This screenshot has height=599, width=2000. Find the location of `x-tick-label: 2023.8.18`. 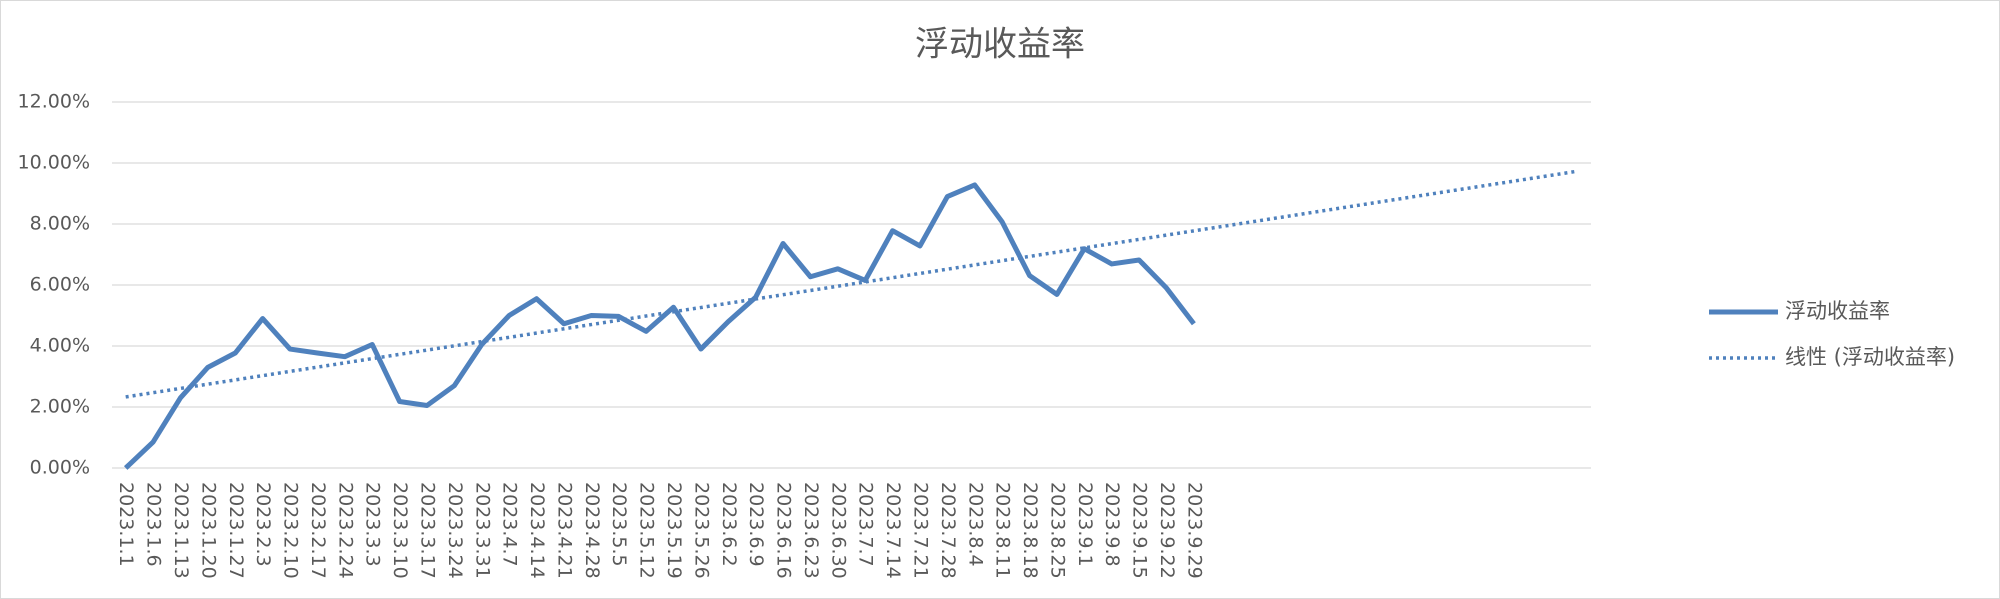

x-tick-label: 2023.8.18 is located at coordinates (1030, 530).